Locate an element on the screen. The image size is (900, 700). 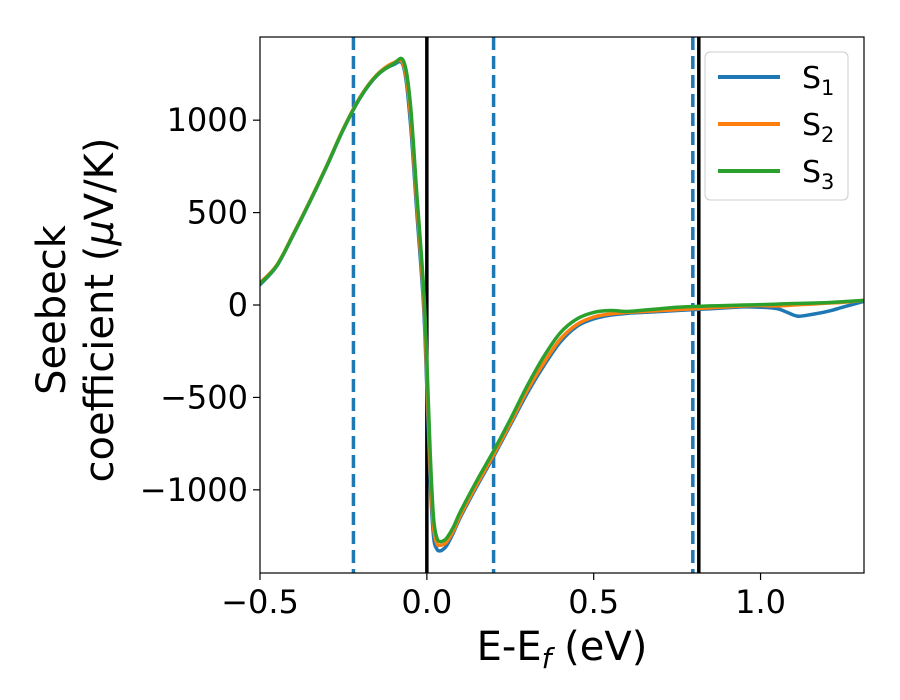
legend-label-2: S2 is located at coordinates (818, 127).